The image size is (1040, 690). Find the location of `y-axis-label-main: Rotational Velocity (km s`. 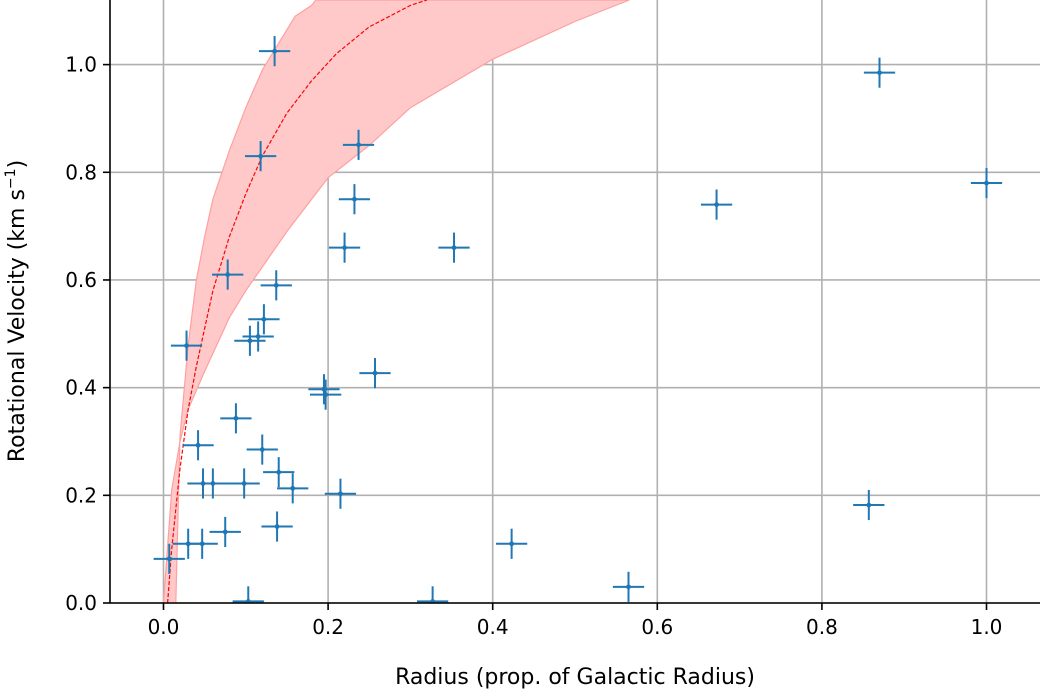

y-axis-label-main: Rotational Velocity (km s is located at coordinates (17, 325).